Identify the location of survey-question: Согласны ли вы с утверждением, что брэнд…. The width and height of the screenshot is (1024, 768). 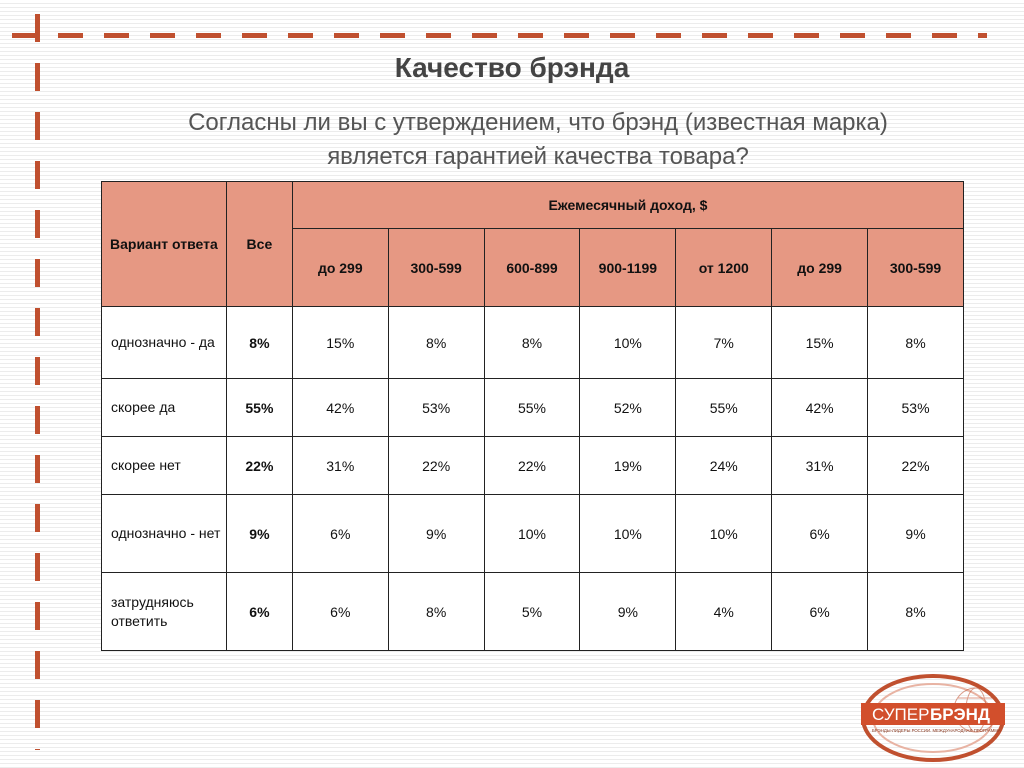
(538, 140).